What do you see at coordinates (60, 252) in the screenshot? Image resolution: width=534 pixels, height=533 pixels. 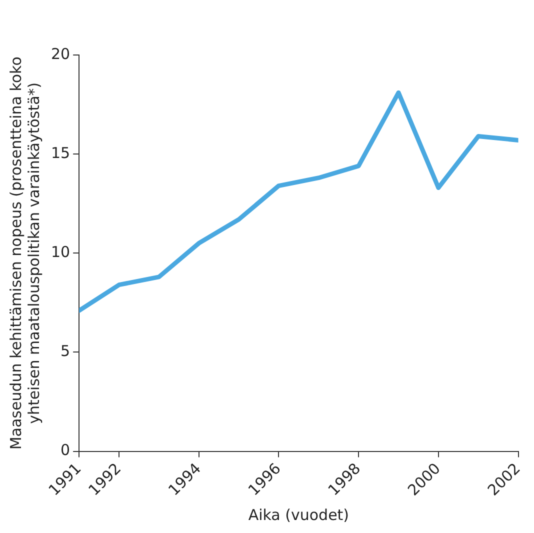 I see `y-tick-label: 10` at bounding box center [60, 252].